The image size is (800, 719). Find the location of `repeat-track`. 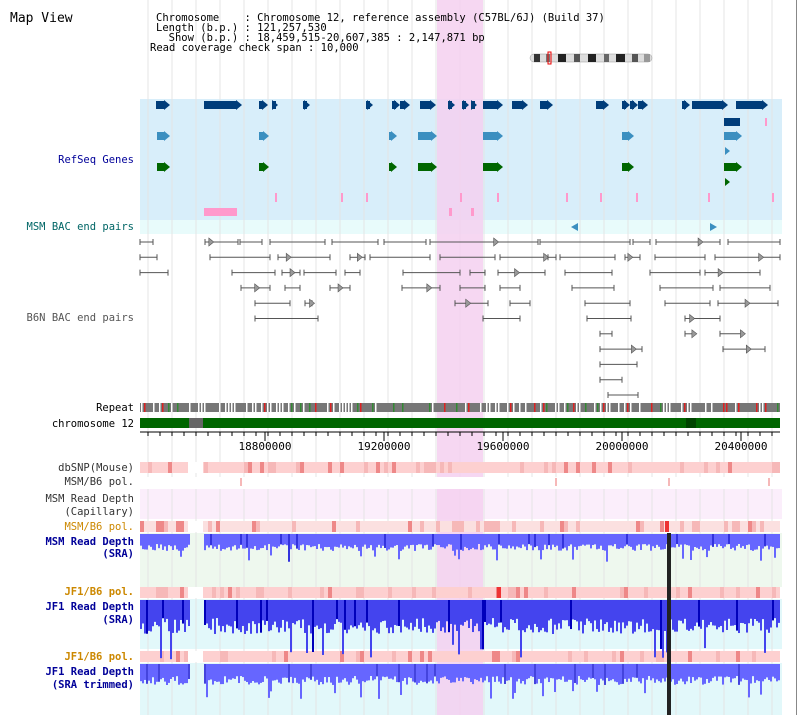

repeat-track is located at coordinates (460, 407).